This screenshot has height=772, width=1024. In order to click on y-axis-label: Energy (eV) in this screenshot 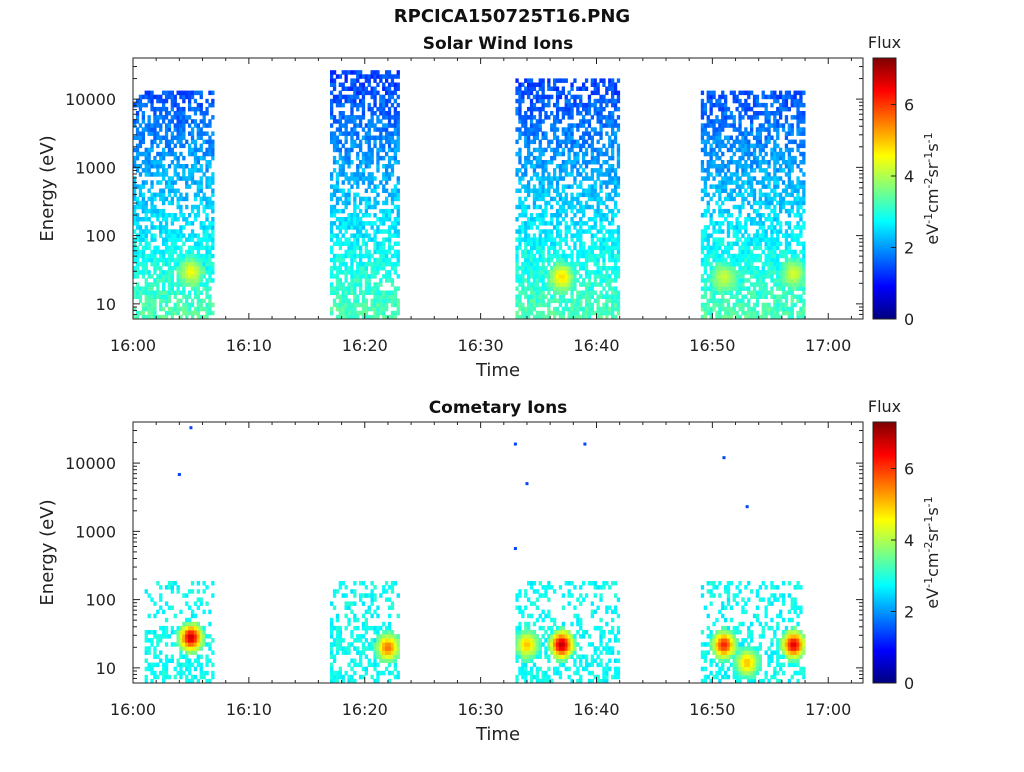, I will do `click(47, 188)`.